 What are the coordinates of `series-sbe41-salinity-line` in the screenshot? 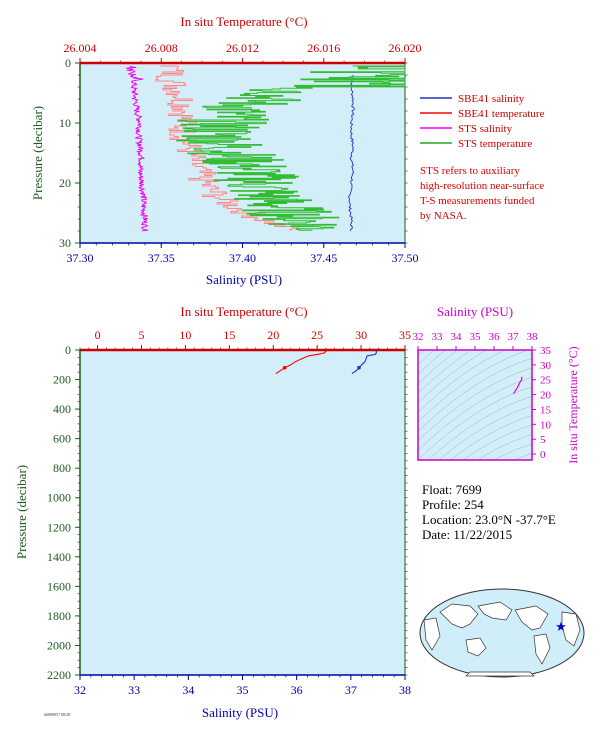 It's located at (351, 153).